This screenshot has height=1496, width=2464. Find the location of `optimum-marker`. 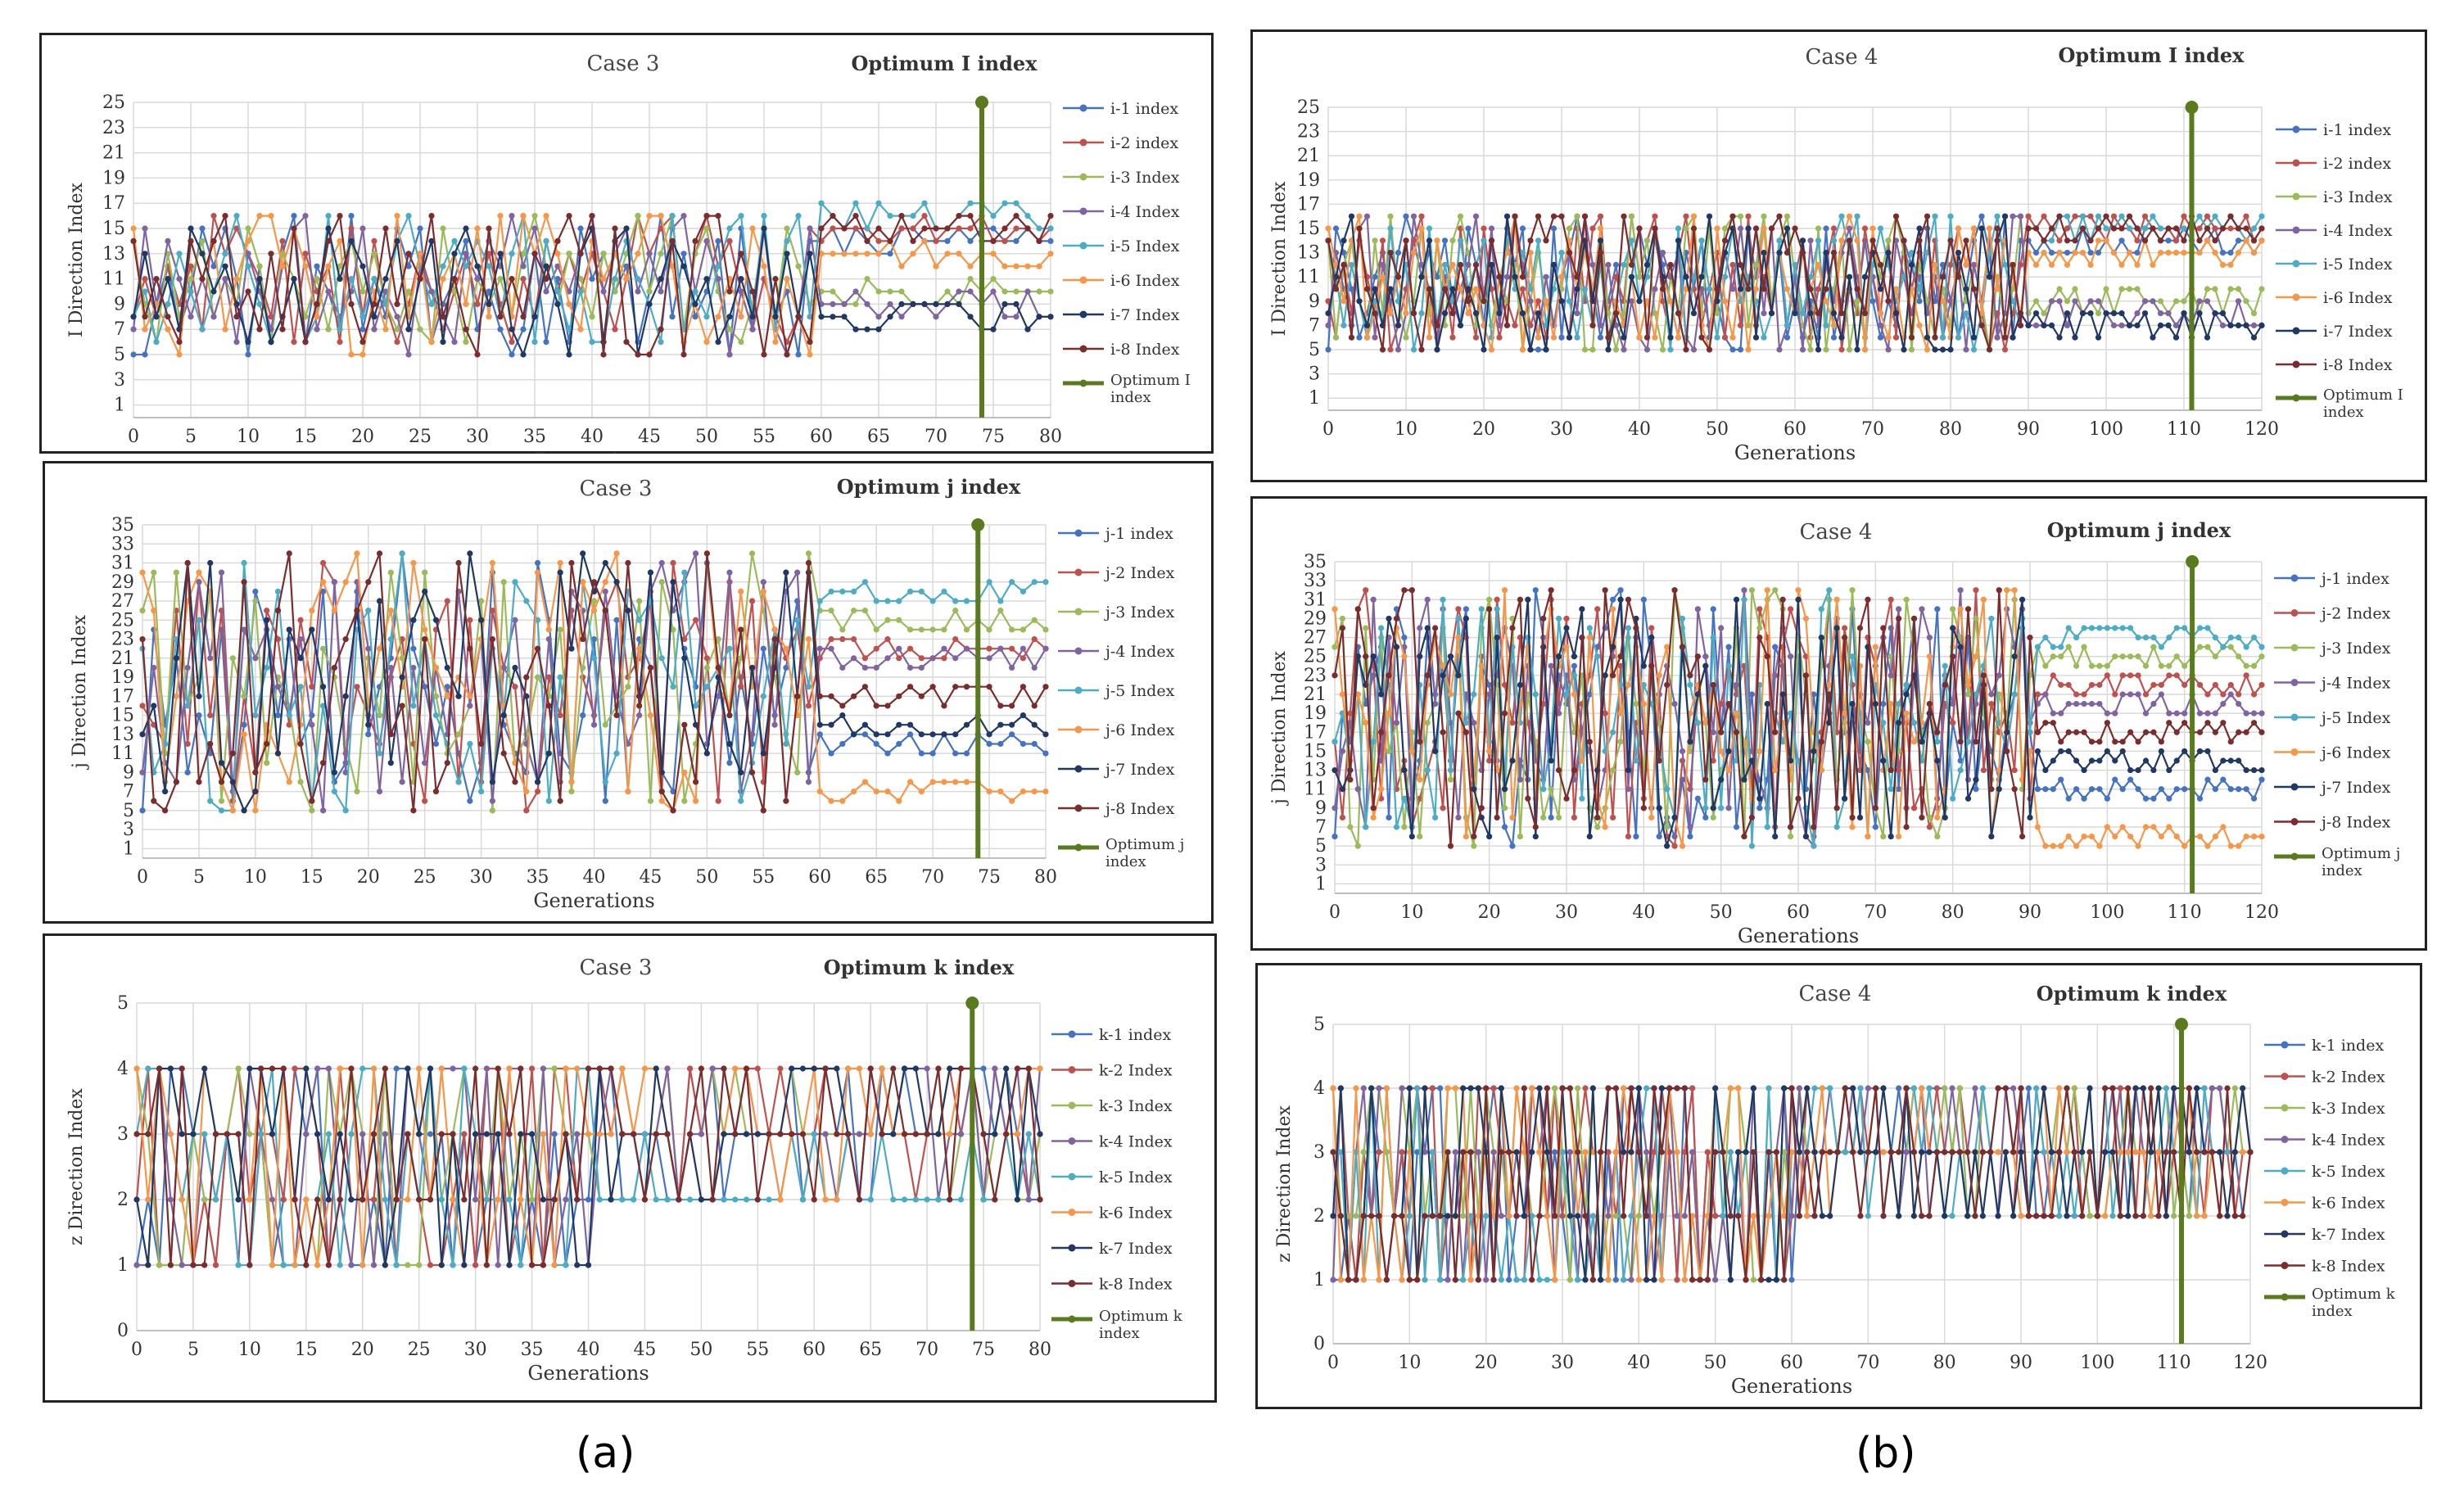

optimum-marker is located at coordinates (981, 102).